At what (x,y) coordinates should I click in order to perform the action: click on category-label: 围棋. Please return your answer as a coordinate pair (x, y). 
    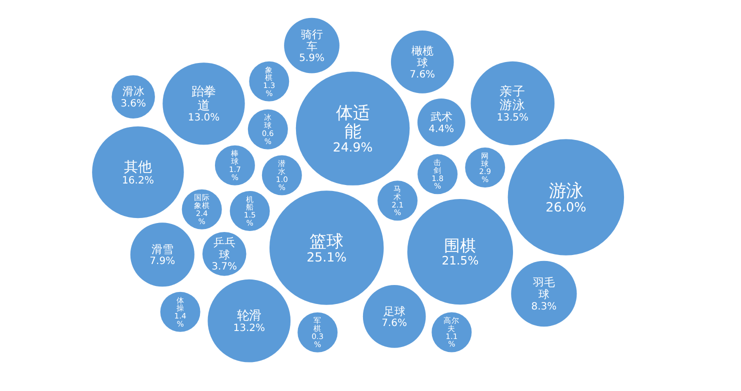
    Looking at the image, I should click on (460, 245).